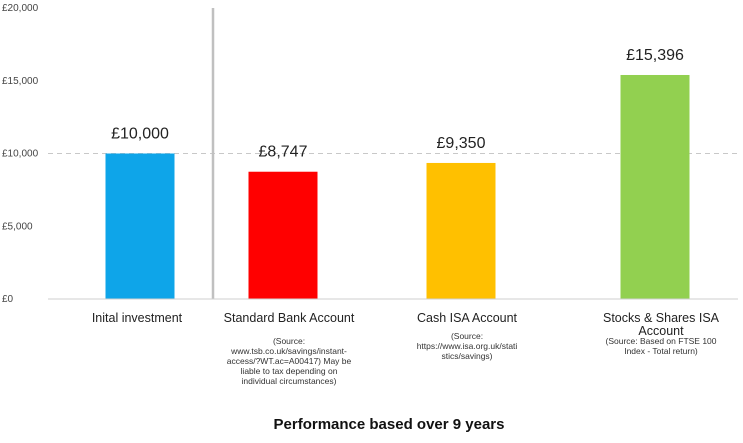 The image size is (743, 443). Describe the element at coordinates (283, 152) in the screenshot. I see `data-label: £8,747` at that location.